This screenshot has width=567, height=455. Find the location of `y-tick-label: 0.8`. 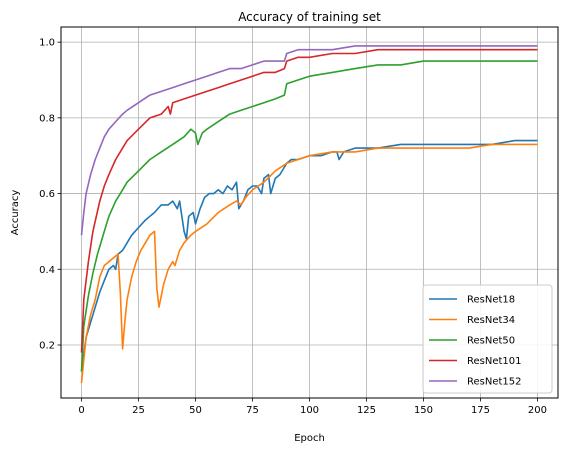

y-tick-label: 0.8 is located at coordinates (47, 118).